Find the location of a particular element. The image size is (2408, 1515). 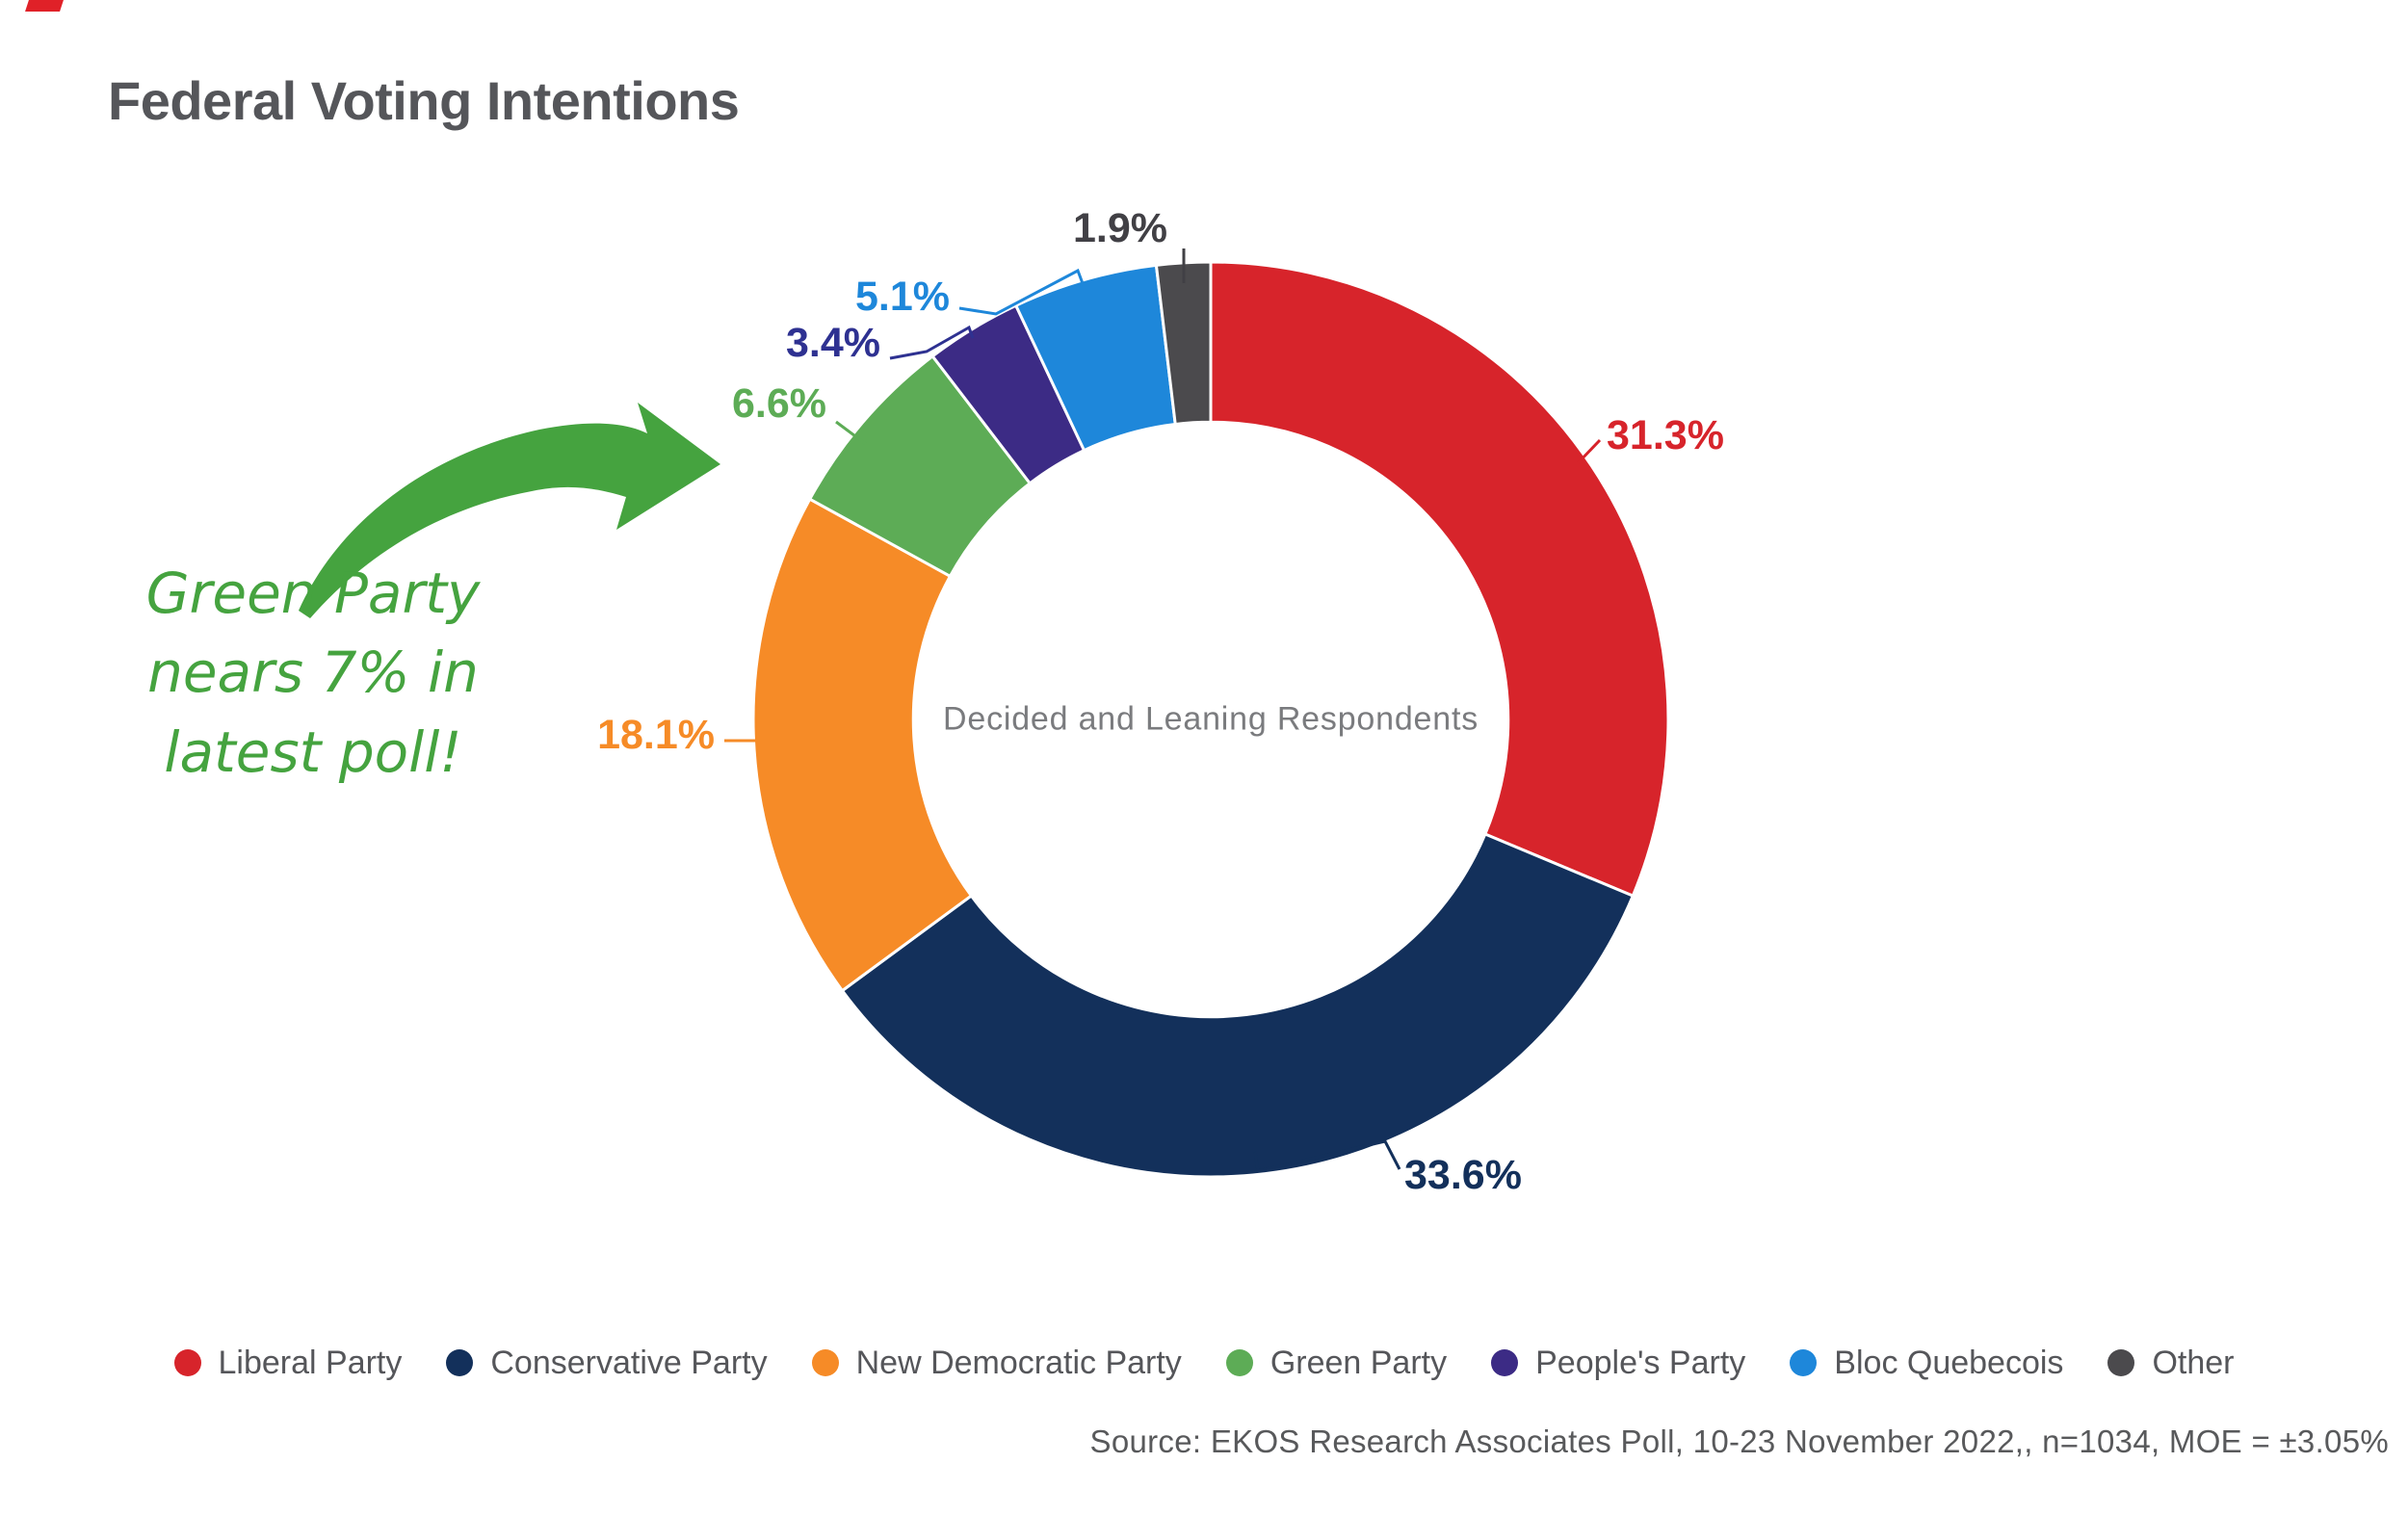

annotation-line: Green Party is located at coordinates (313, 594).